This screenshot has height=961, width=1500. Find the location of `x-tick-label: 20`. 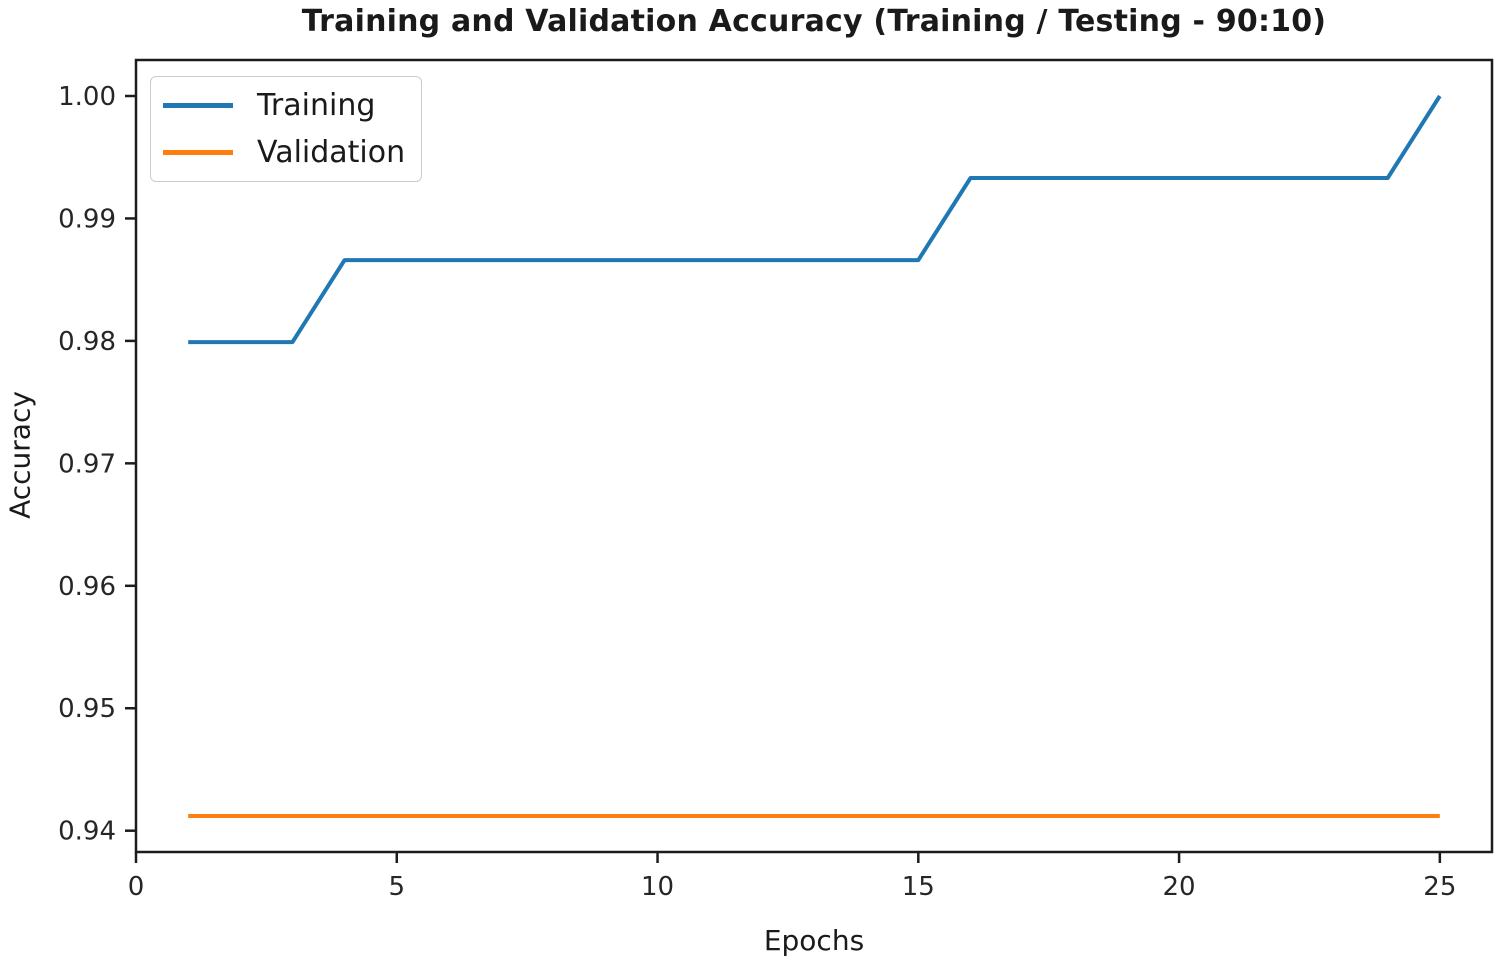

x-tick-label: 20 is located at coordinates (1179, 887).